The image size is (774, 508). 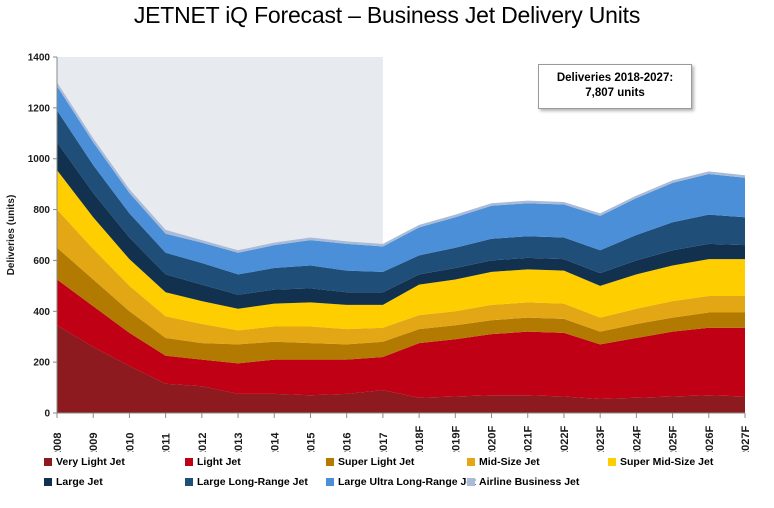 What do you see at coordinates (39, 108) in the screenshot?
I see `y-axis-tick-label: 1200` at bounding box center [39, 108].